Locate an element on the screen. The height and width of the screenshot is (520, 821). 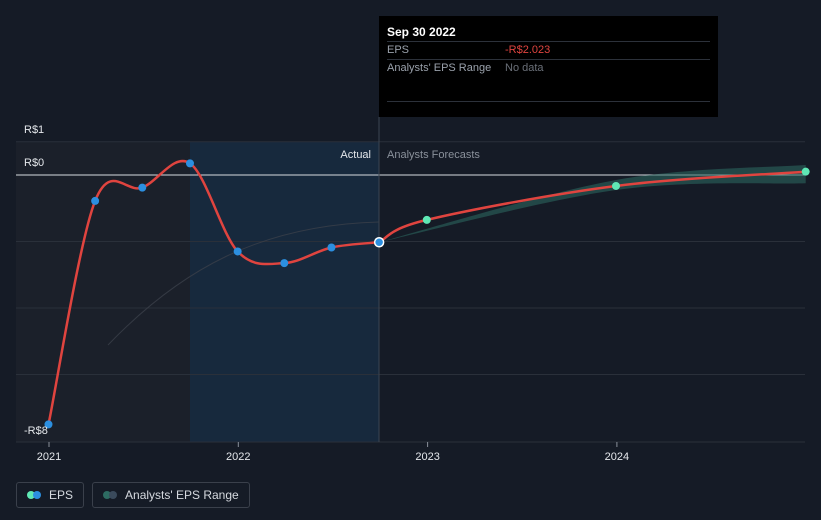
x-tick-label: 2024 is located at coordinates (617, 457).